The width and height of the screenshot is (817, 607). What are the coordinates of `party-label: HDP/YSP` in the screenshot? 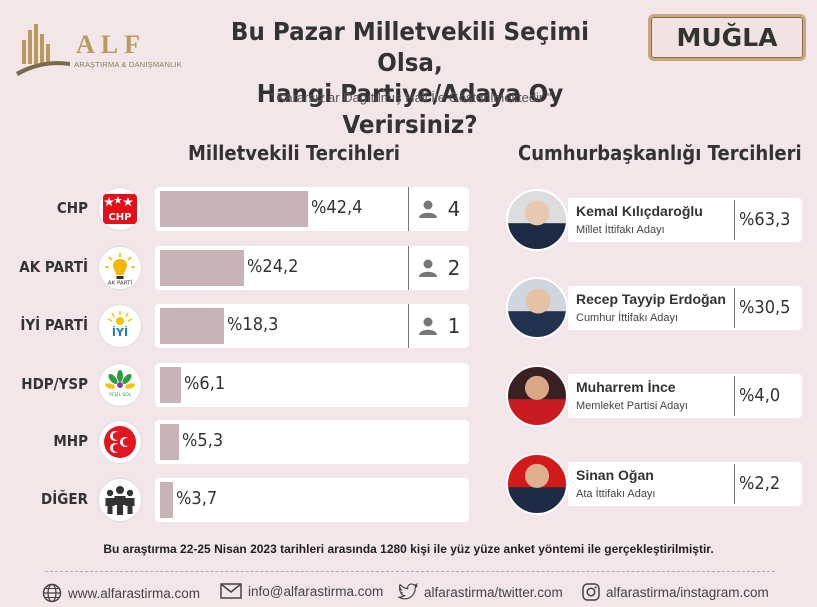 It's located at (55, 384).